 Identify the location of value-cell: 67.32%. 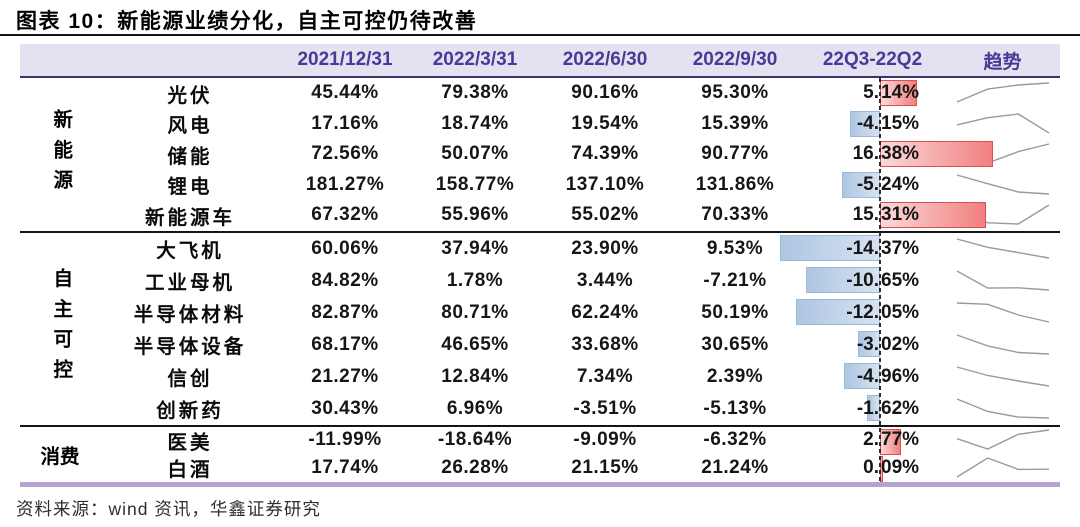
(345, 215).